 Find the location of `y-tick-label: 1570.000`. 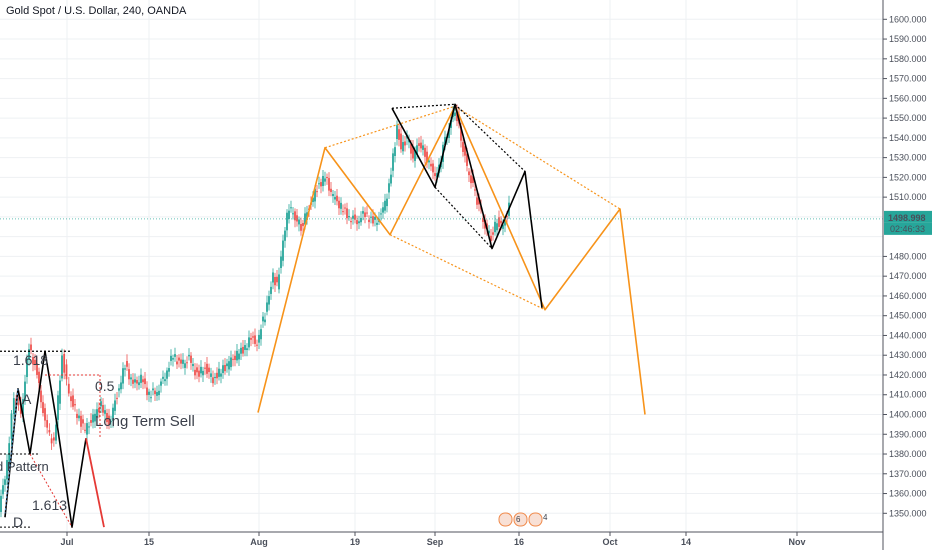

y-tick-label: 1570.000 is located at coordinates (908, 79).